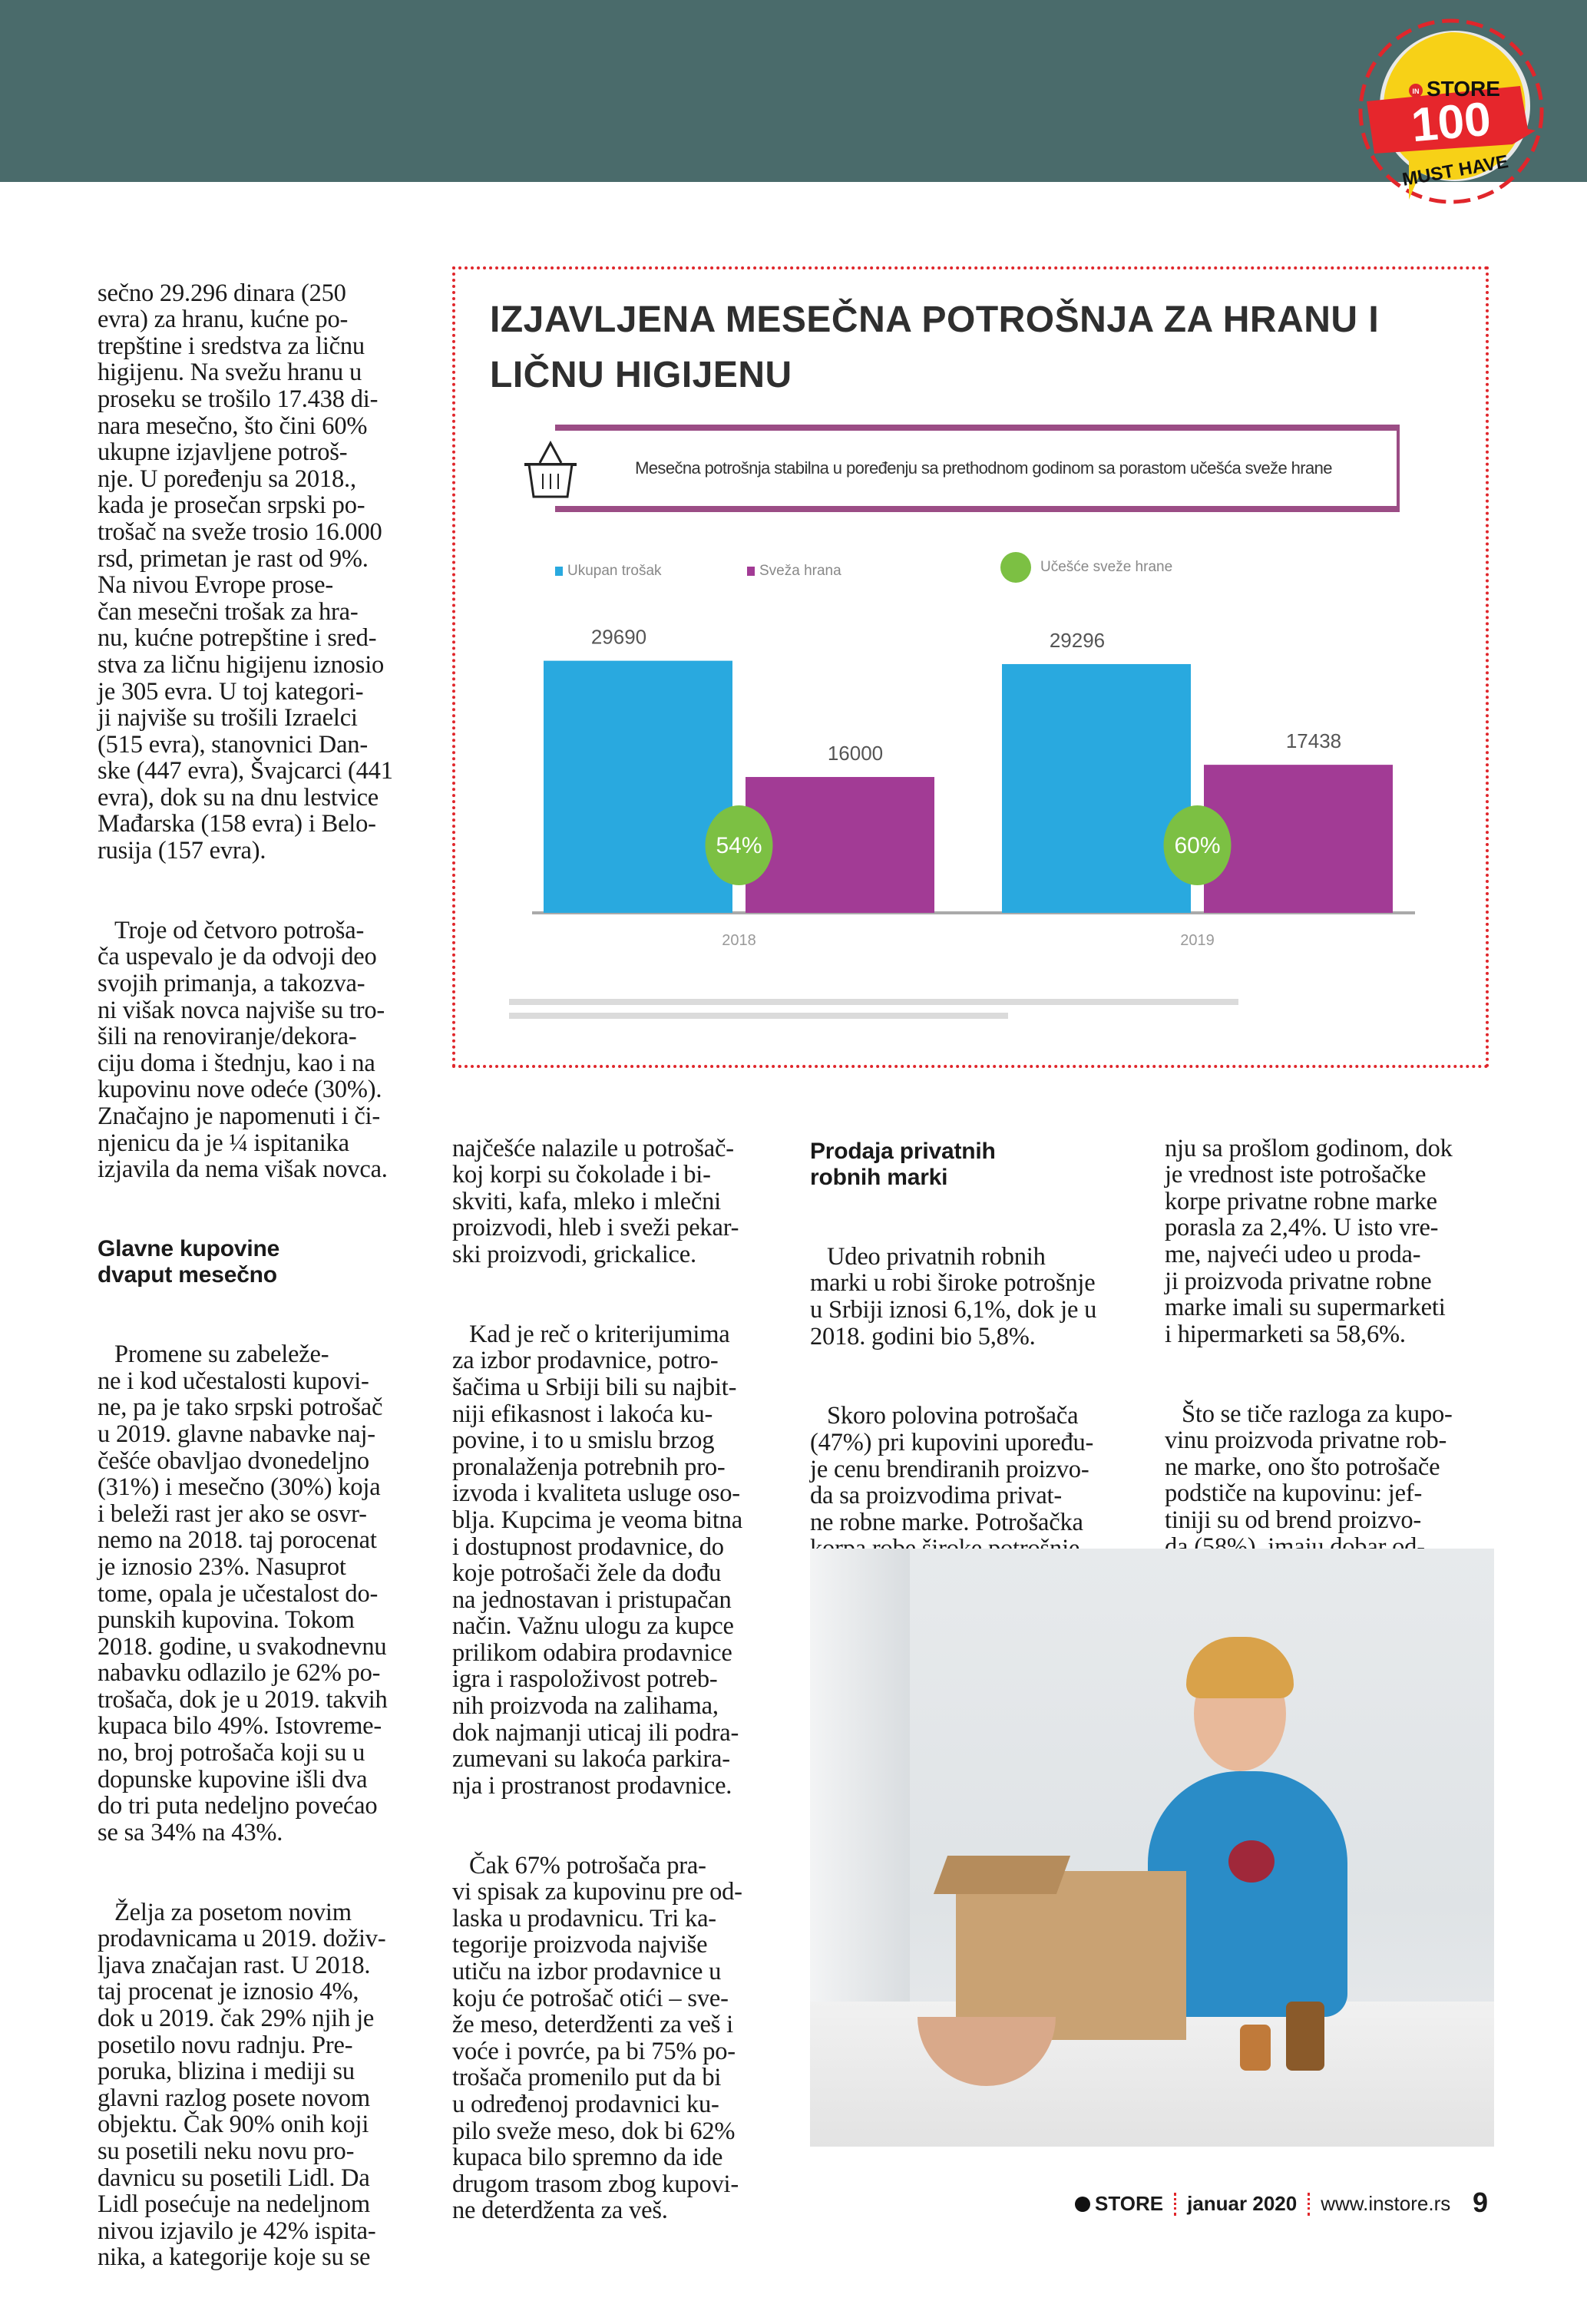 The width and height of the screenshot is (1587, 2324). Describe the element at coordinates (840, 845) in the screenshot. I see `bar-2018-fresh-food` at that location.